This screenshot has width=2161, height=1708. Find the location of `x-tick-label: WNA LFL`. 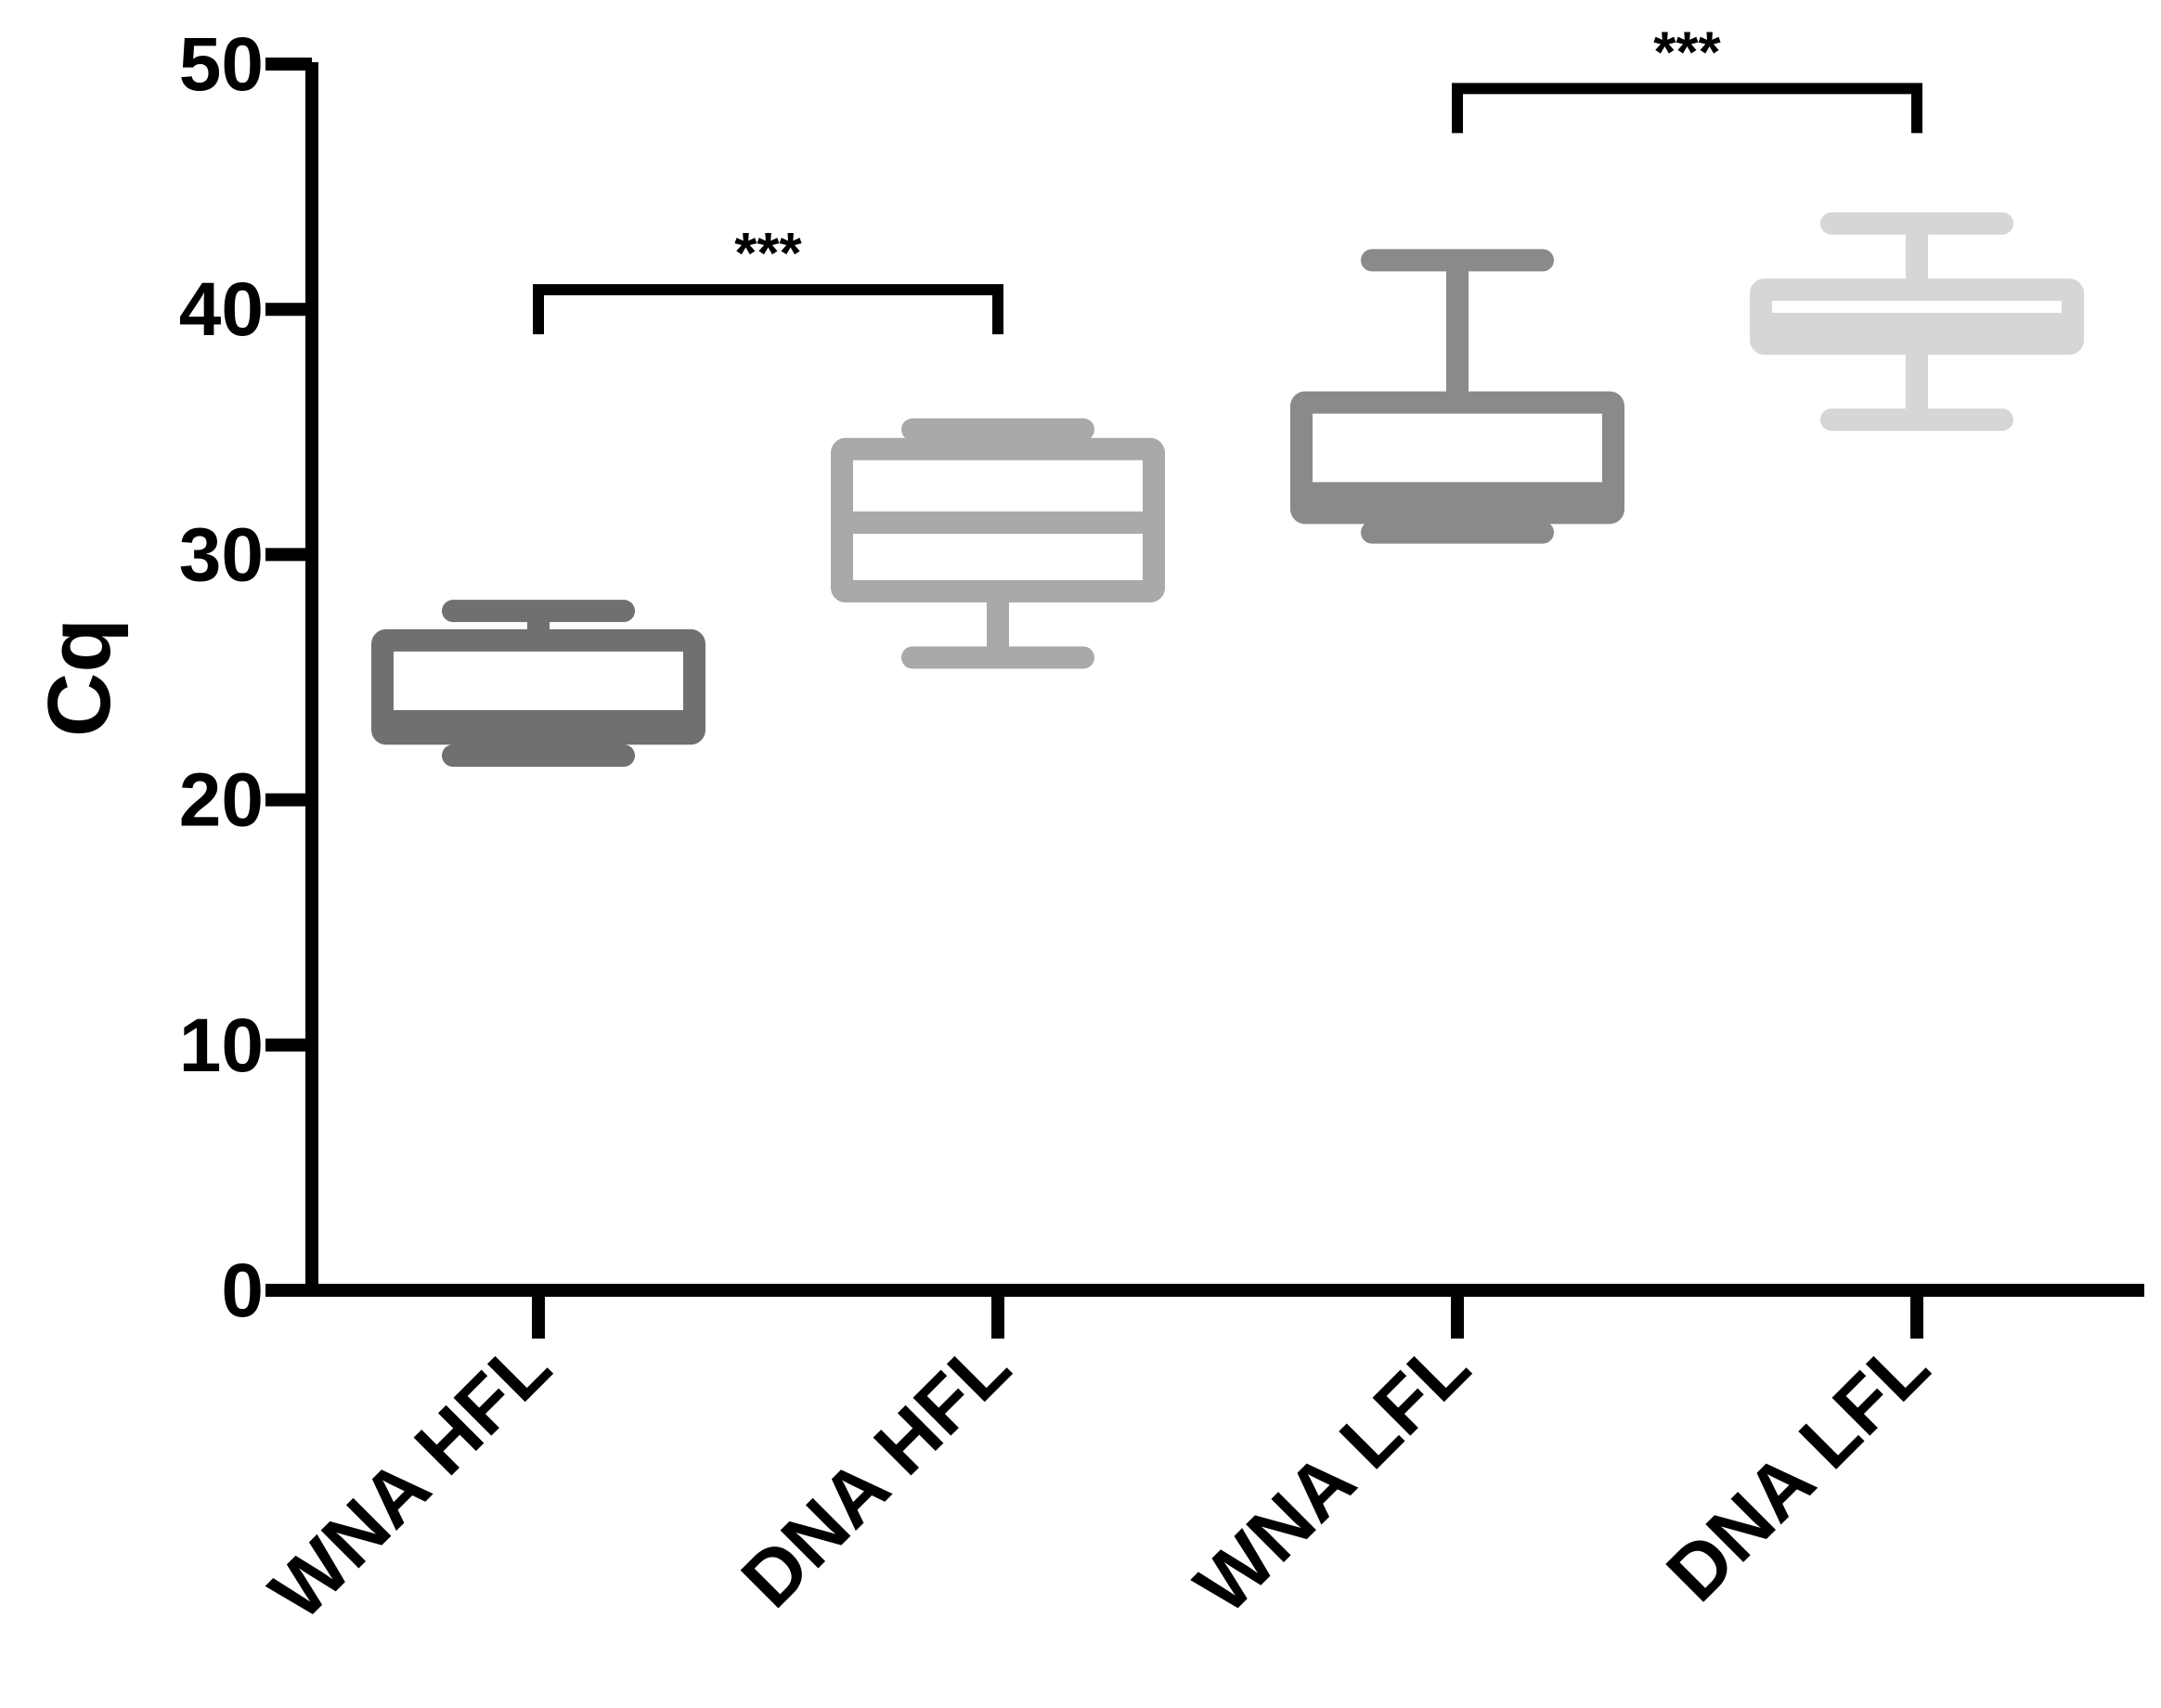

x-tick-label: WNA LFL is located at coordinates (1331, 1476).